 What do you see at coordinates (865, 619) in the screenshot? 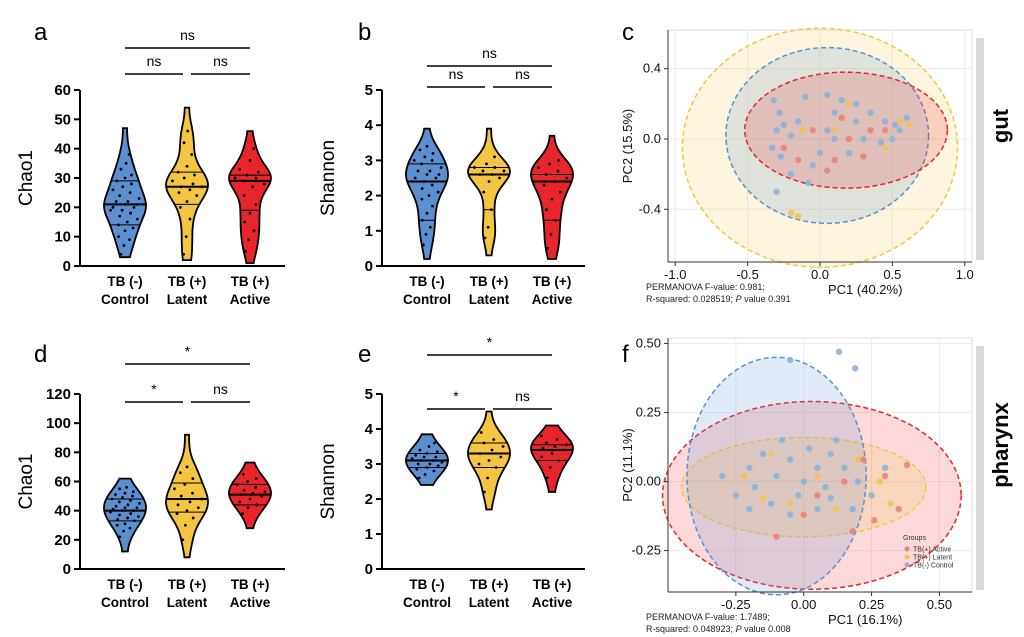
I see `x-axis-title: PC1 (16.1%)` at bounding box center [865, 619].